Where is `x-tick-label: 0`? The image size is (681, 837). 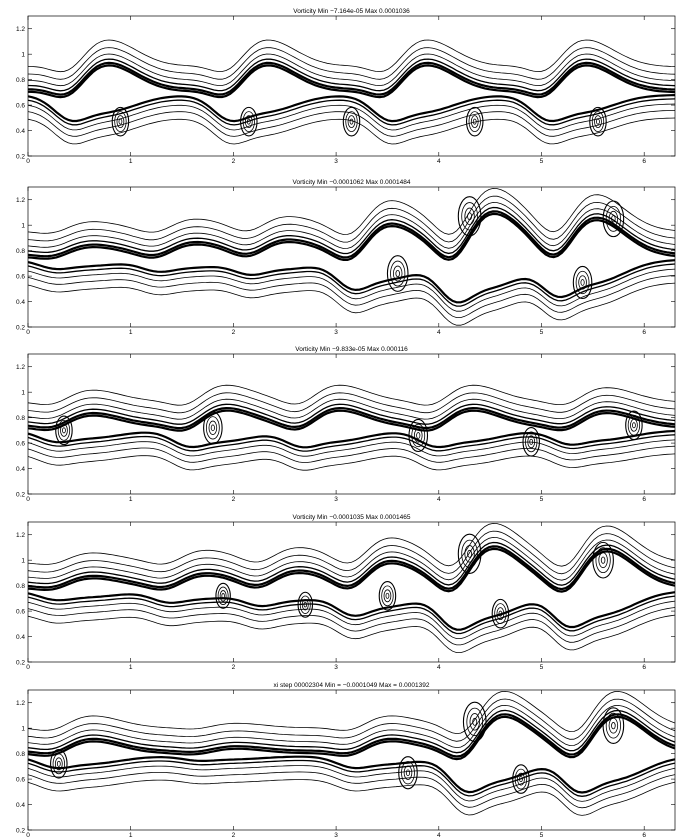
x-tick-label: 0 is located at coordinates (28, 834).